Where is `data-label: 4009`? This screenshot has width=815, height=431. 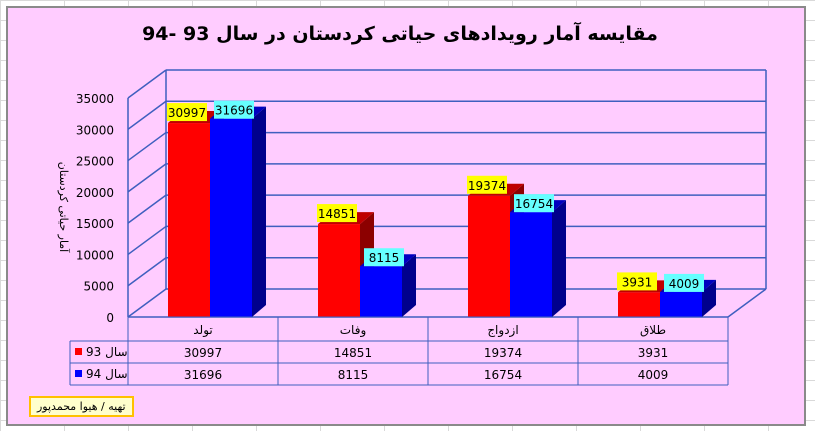 data-label: 4009 is located at coordinates (684, 284).